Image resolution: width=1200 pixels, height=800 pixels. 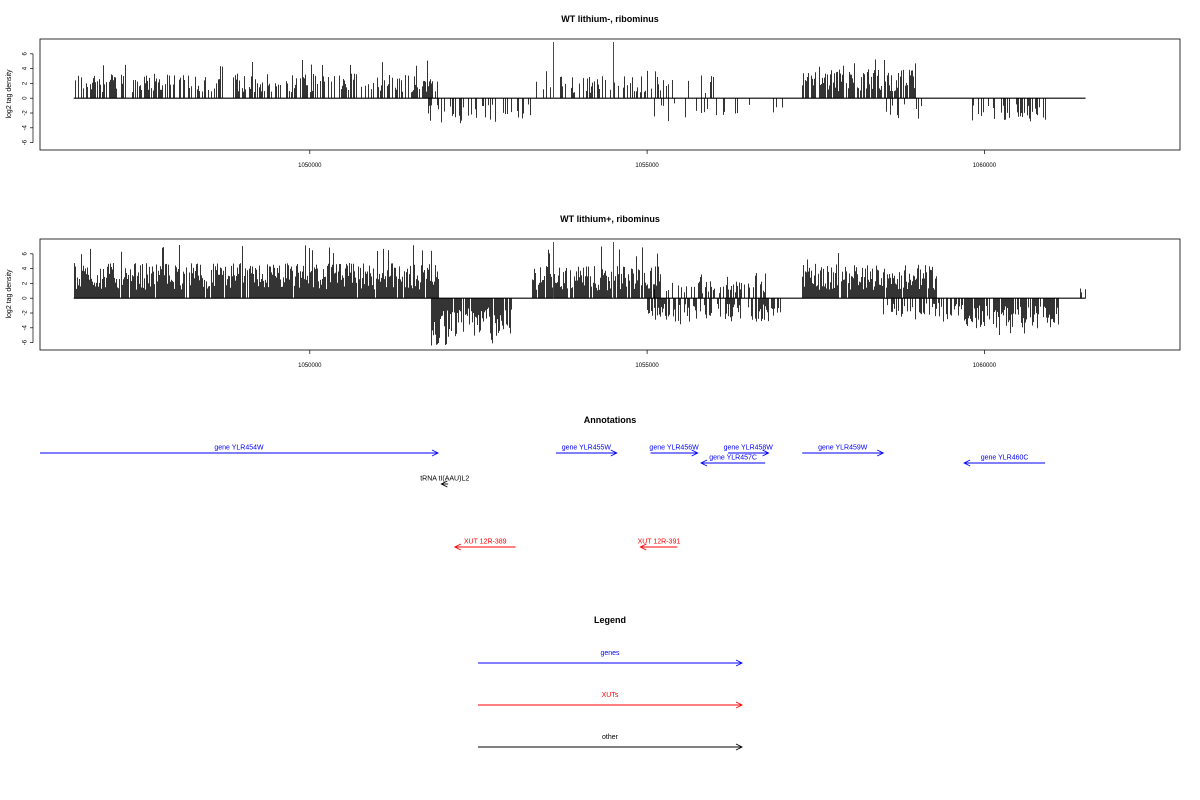 What do you see at coordinates (610, 19) in the screenshot?
I see `panel-title: WT lithium-, ribominus` at bounding box center [610, 19].